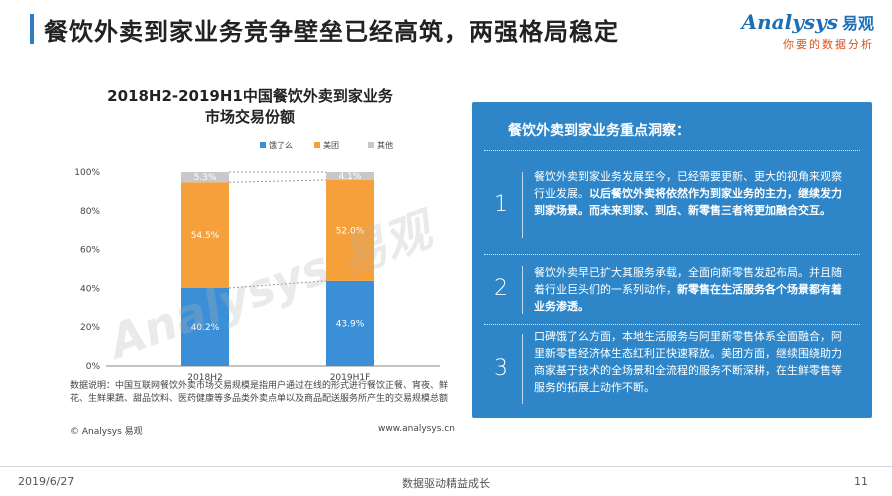 The height and width of the screenshot is (496, 892). Describe the element at coordinates (446, 466) in the screenshot. I see `footer-divider` at that location.